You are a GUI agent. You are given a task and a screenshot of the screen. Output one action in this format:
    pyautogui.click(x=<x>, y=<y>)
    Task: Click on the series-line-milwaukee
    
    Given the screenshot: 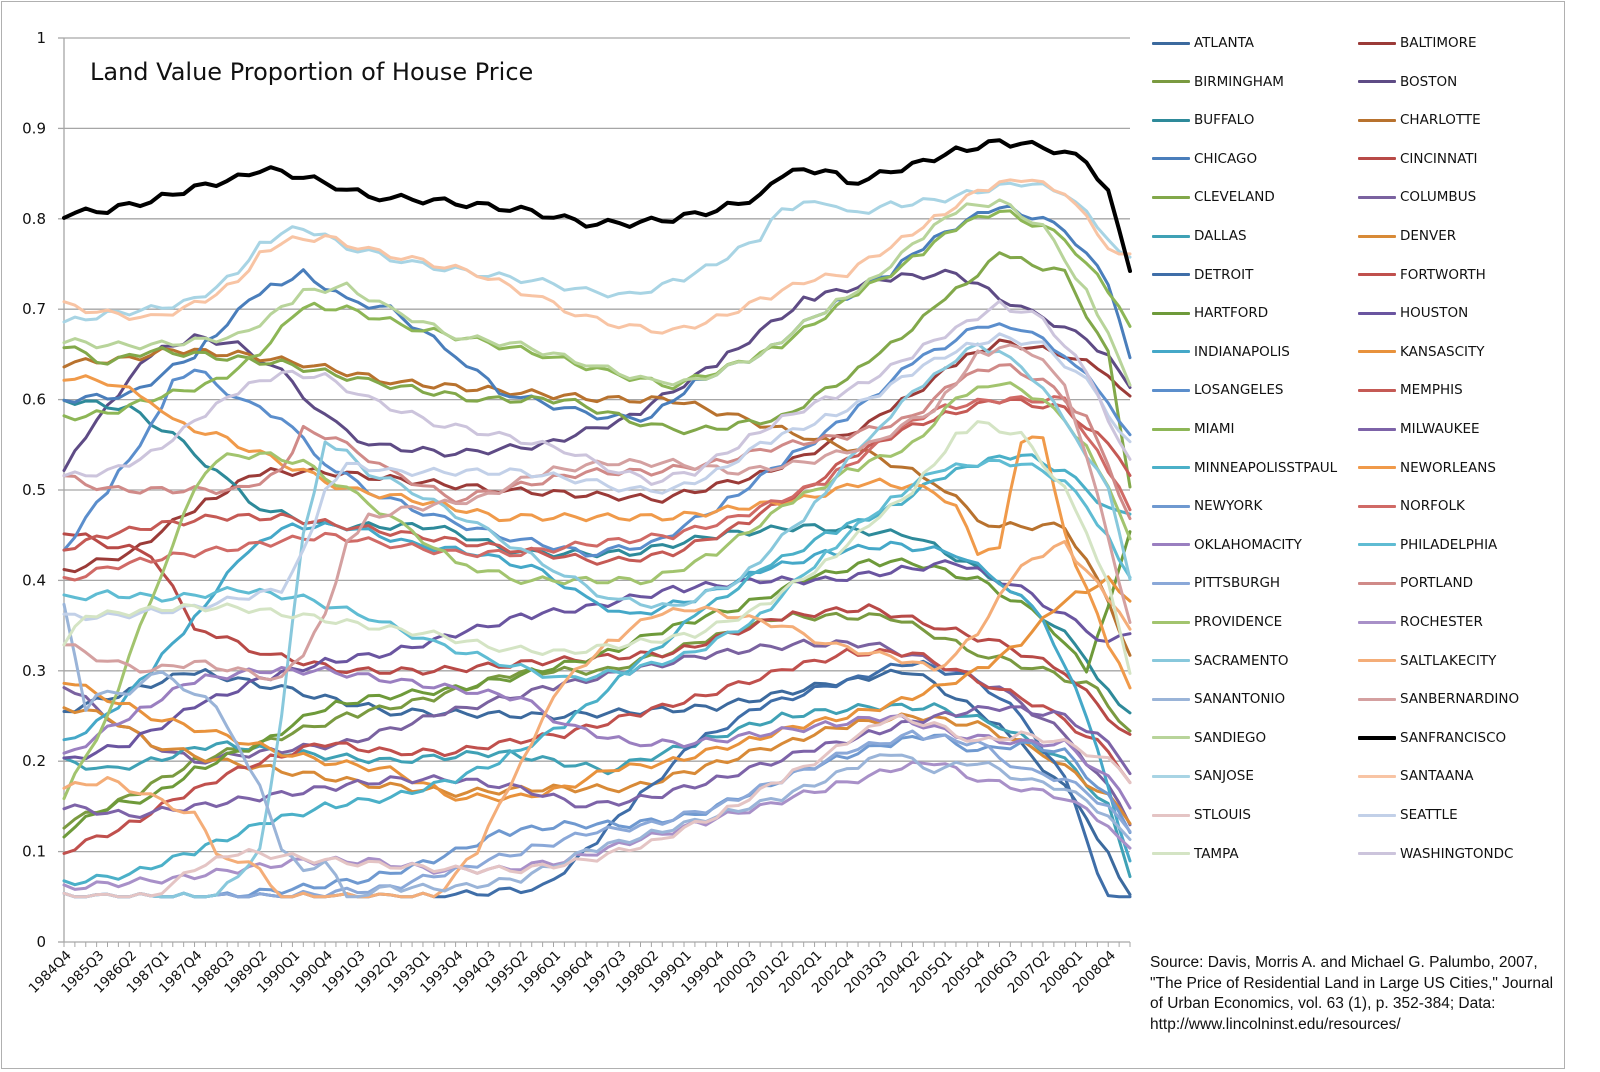 What is the action you would take?
    pyautogui.click(x=597, y=762)
    